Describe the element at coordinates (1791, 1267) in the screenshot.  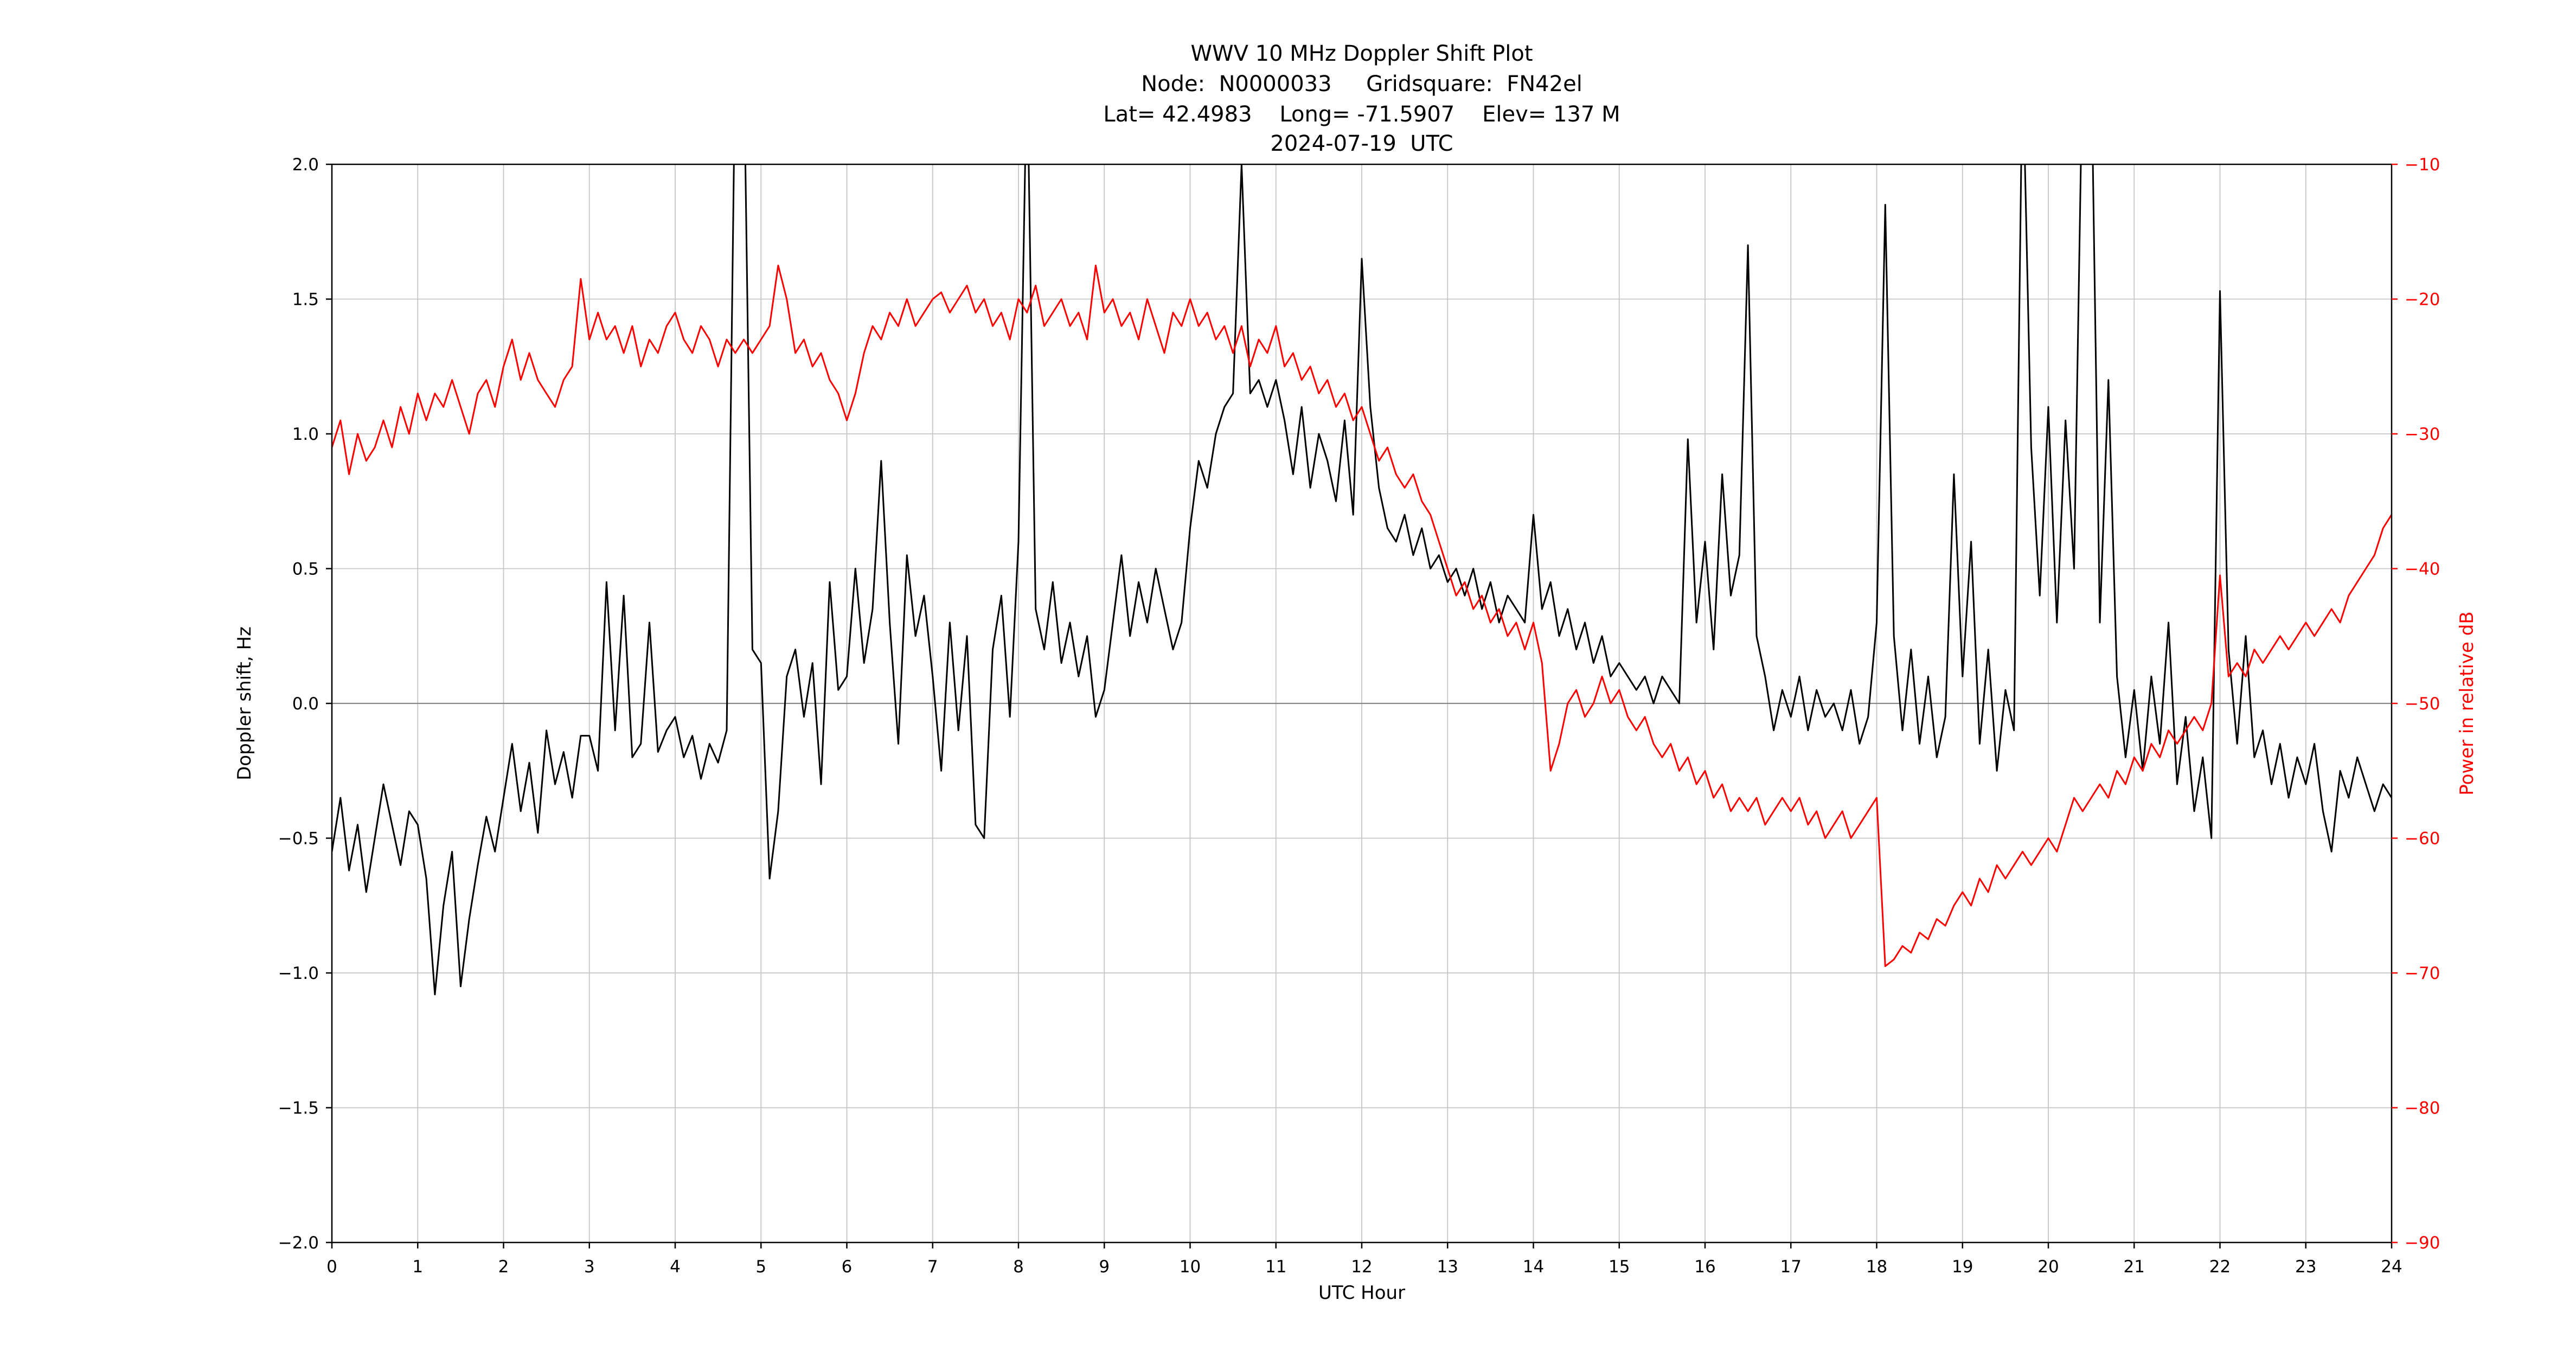
I see `x-tick-label: 17` at that location.